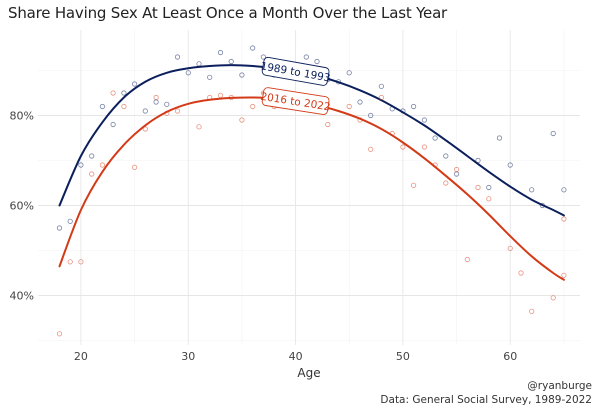 The height and width of the screenshot is (419, 600). What do you see at coordinates (22, 206) in the screenshot?
I see `y-tick-label: 60%` at bounding box center [22, 206].